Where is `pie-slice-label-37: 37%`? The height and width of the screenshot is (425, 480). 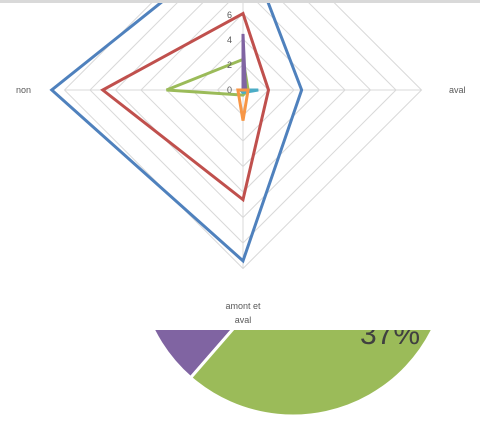 pie-slice-label-37: 37% is located at coordinates (390, 340).